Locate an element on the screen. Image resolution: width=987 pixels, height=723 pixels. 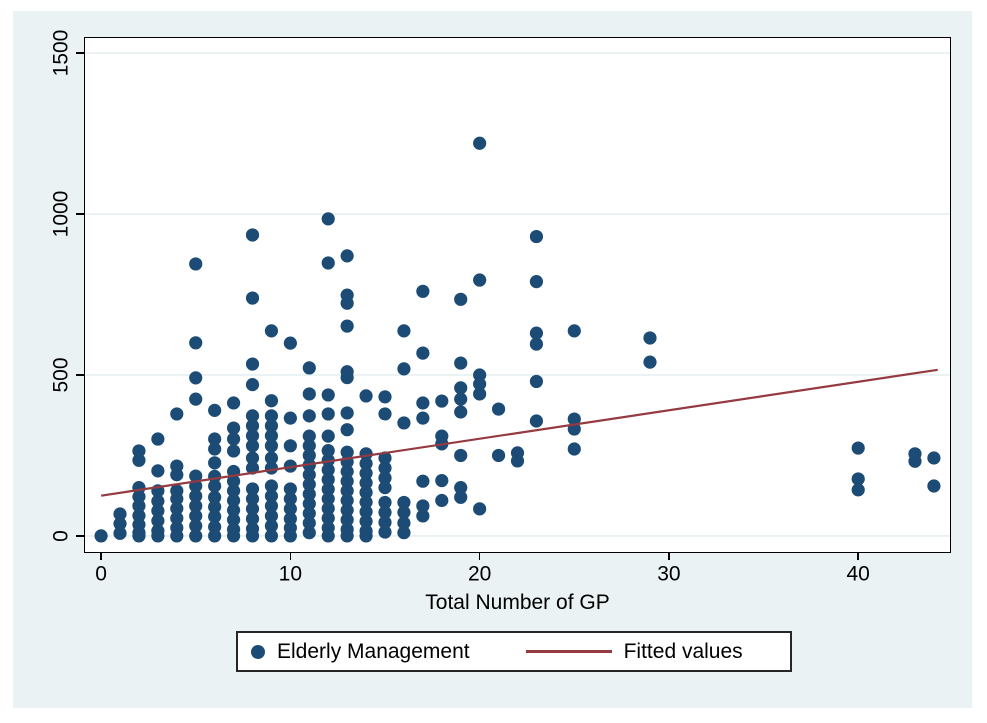
x-axis-tick-label: 40 is located at coordinates (858, 574).